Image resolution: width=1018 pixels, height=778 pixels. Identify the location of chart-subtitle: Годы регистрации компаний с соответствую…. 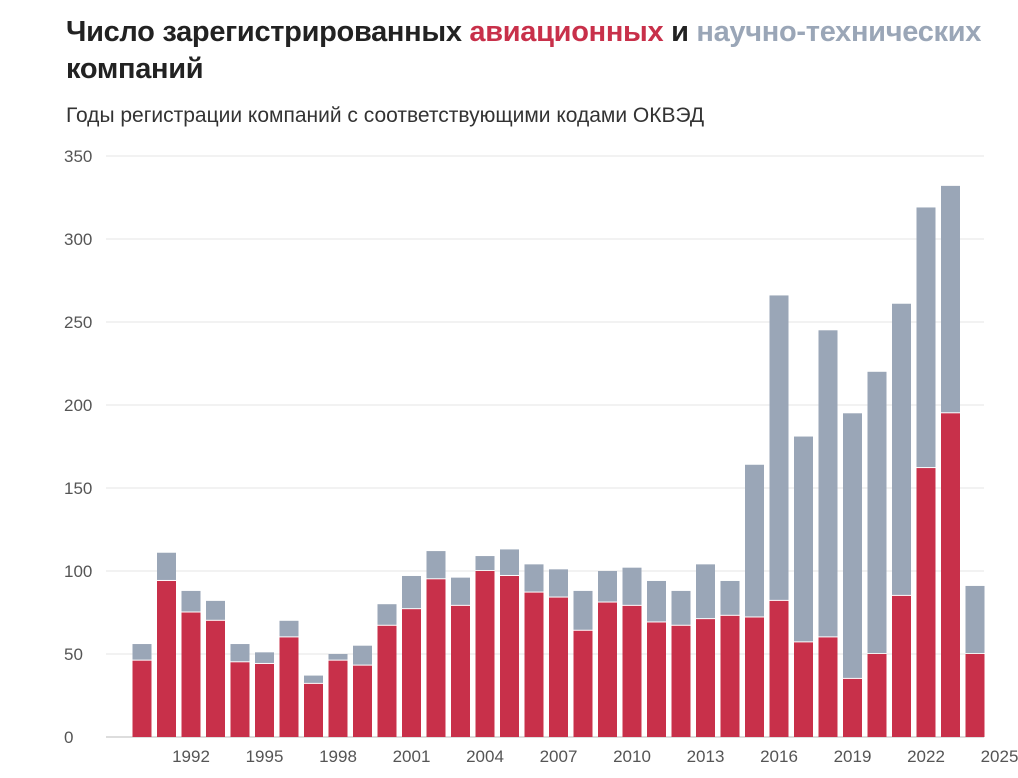
(385, 115).